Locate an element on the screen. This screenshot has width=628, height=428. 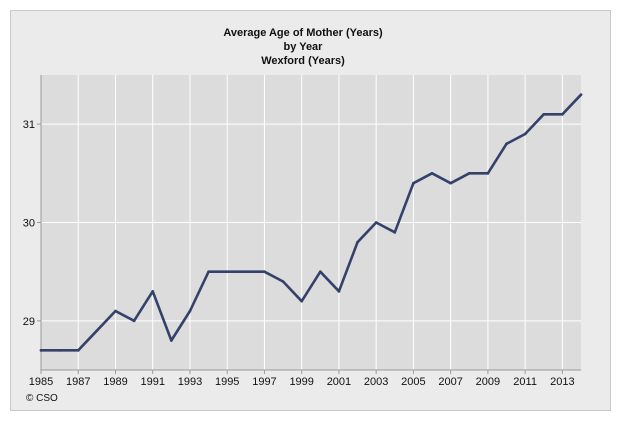
data-point-1992 is located at coordinates (171, 340).